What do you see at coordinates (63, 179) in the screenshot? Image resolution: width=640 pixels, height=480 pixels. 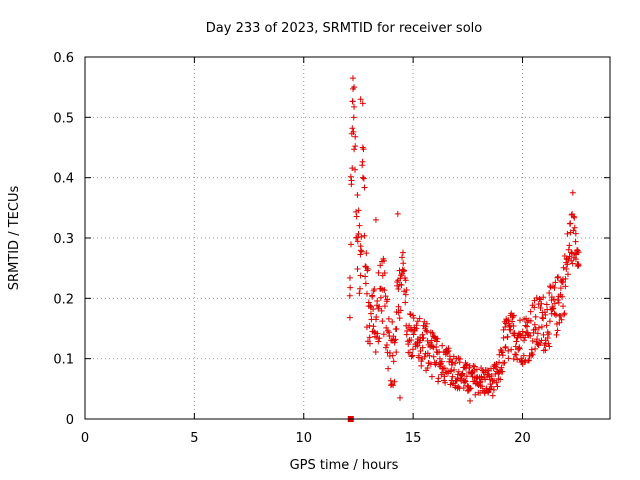 I see `y-tick-label: 0.4` at bounding box center [63, 179].